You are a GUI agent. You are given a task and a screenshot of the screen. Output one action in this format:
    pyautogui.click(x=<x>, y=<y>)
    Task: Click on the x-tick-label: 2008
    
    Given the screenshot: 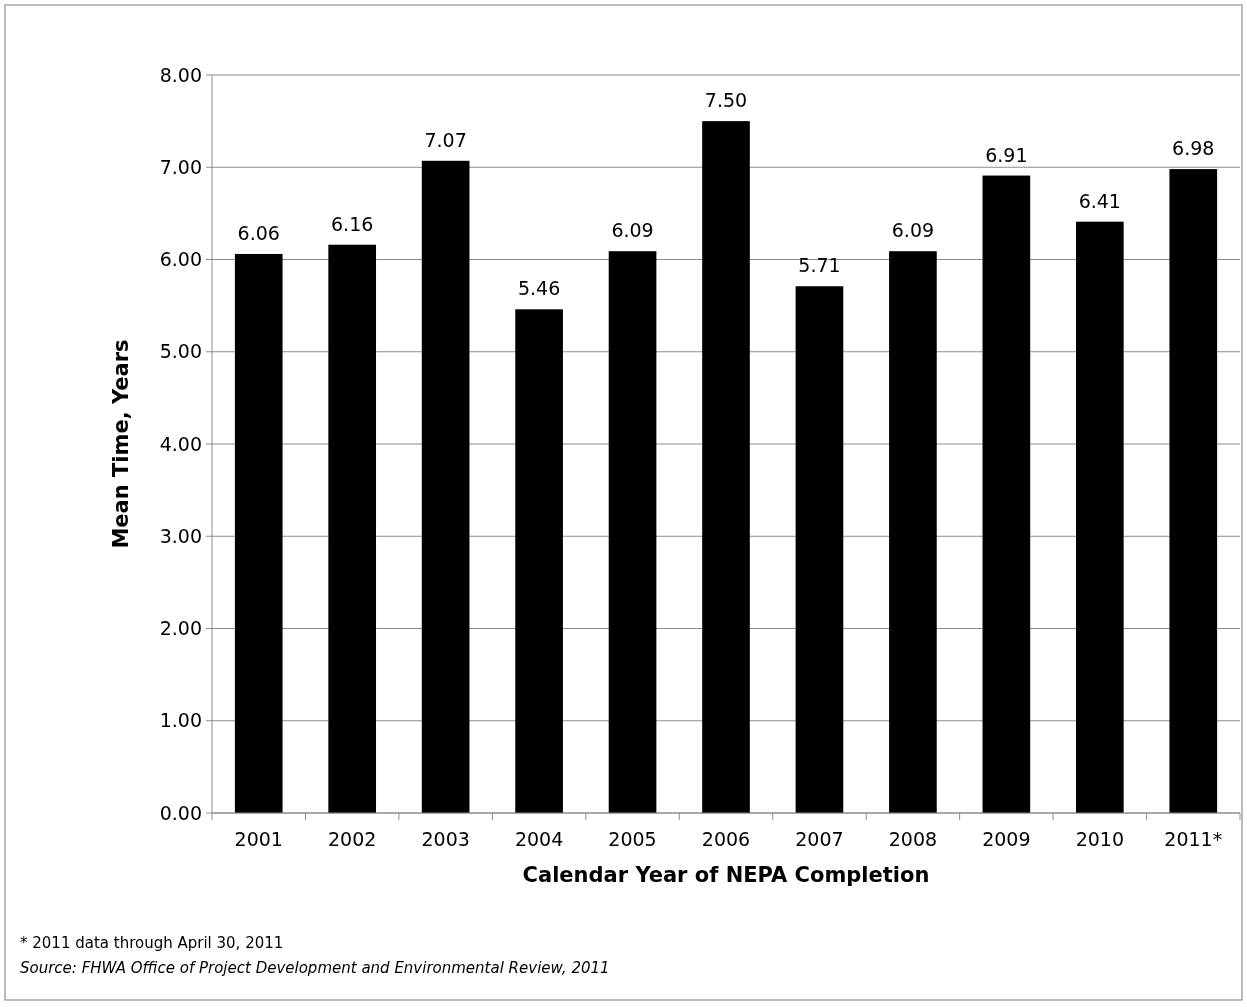 What is the action you would take?
    pyautogui.click(x=913, y=839)
    